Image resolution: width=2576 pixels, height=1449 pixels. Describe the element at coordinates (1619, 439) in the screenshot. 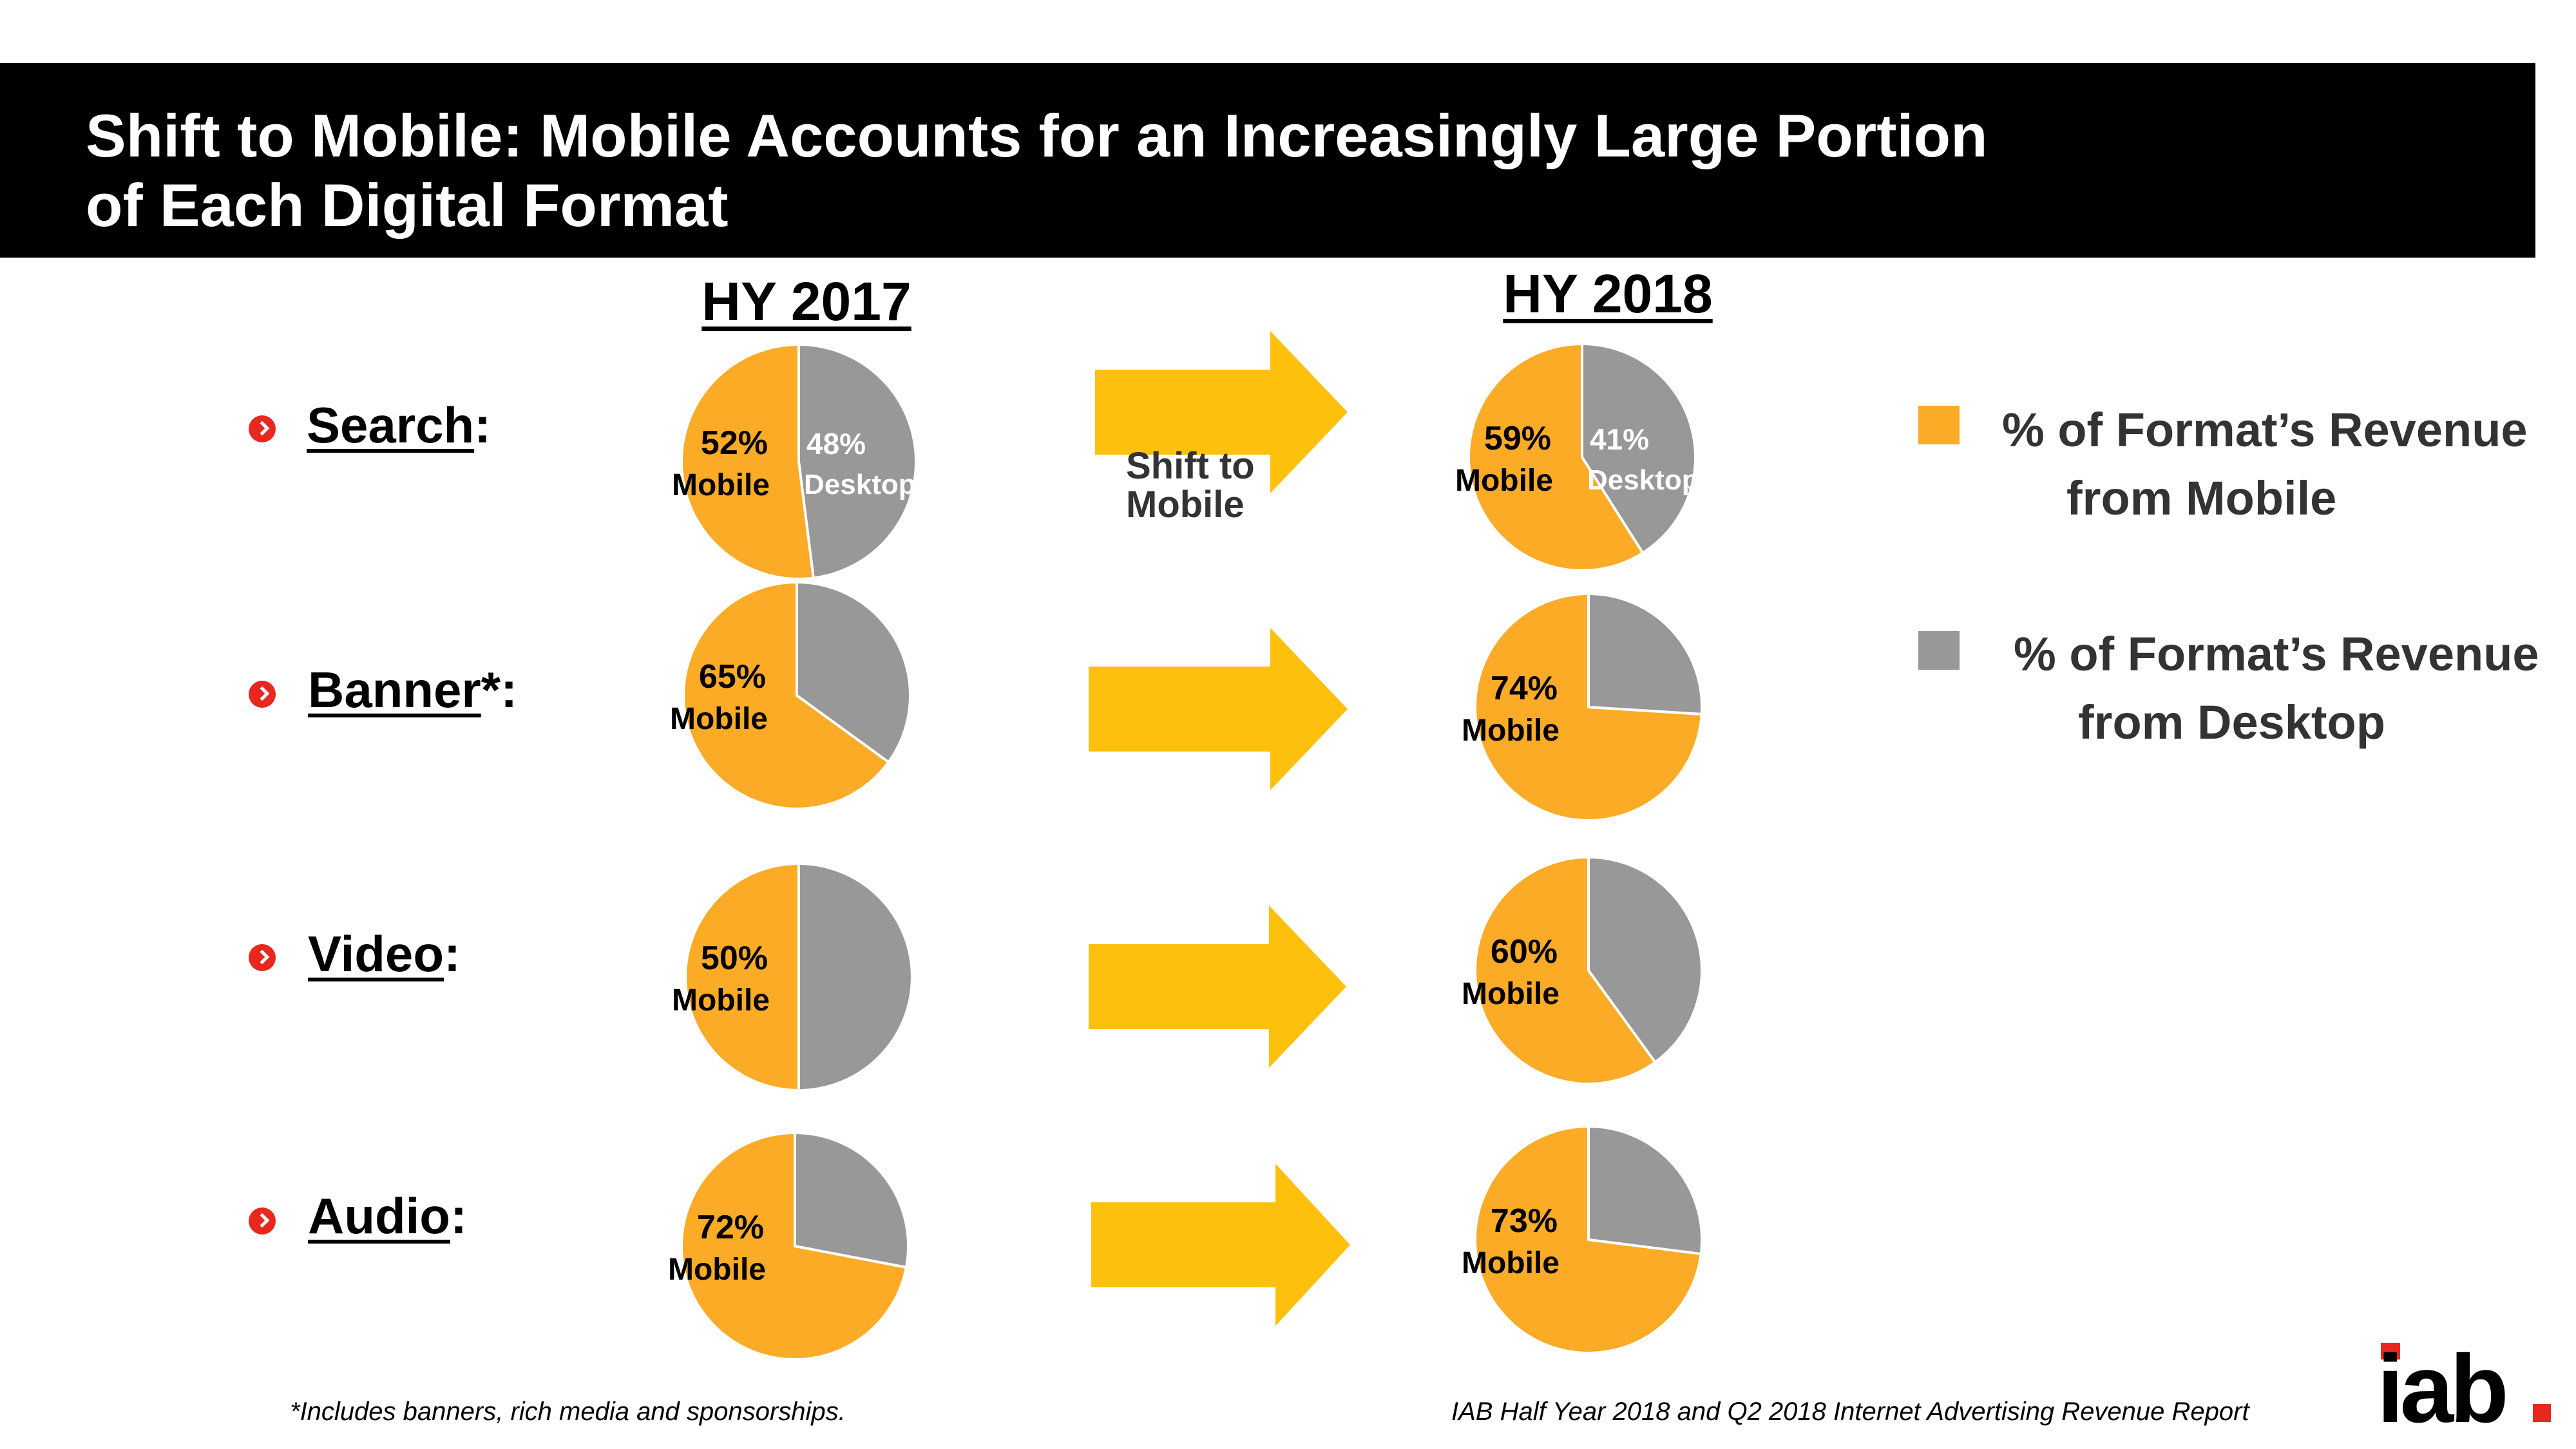

I see `pie-label-desktop-pct: 41%` at that location.